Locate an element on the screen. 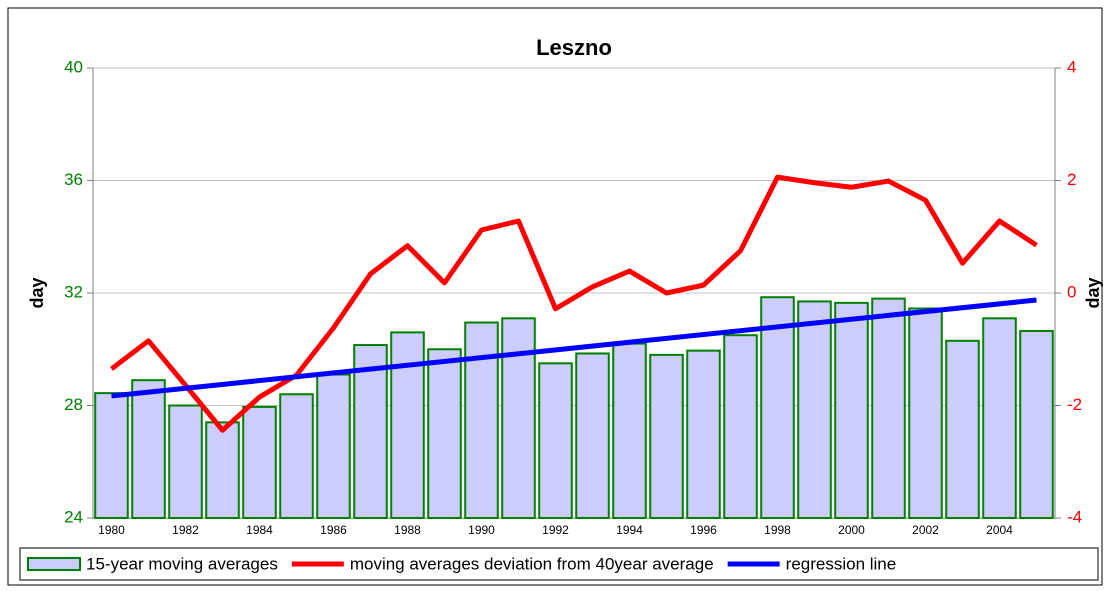 This screenshot has width=1110, height=591. y2-tick-label: 2 is located at coordinates (1071, 179).